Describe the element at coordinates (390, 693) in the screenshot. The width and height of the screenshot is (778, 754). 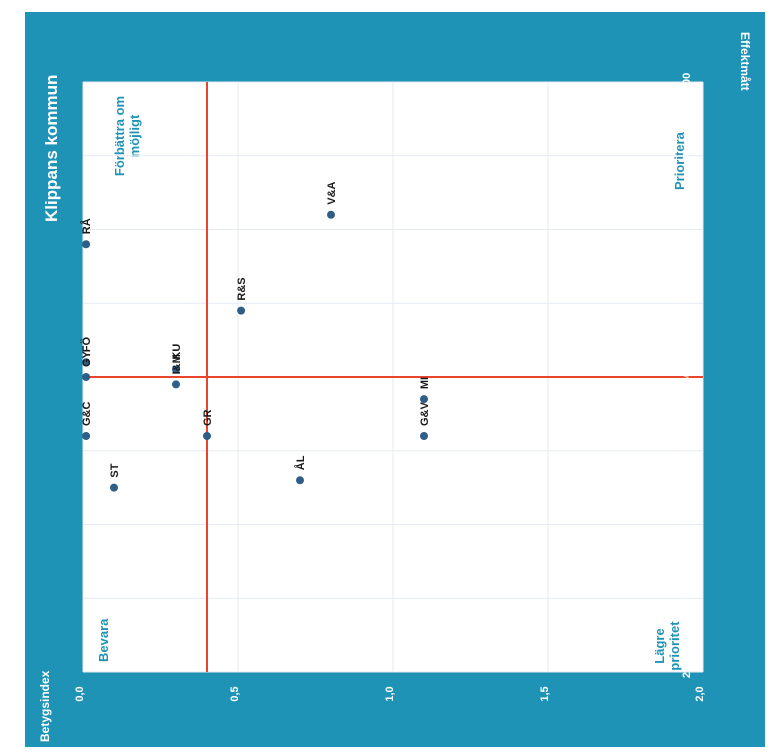
I see `y-tick-label: 1,0` at that location.